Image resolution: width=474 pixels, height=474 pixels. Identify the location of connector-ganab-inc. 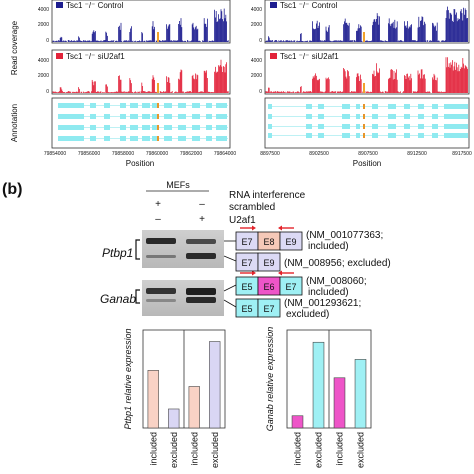
(230, 288).